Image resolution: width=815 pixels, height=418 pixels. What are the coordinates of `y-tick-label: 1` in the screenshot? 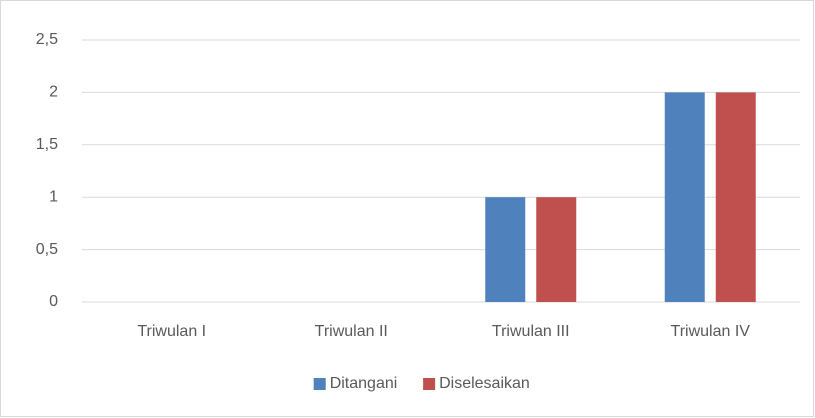 It's located at (53, 196).